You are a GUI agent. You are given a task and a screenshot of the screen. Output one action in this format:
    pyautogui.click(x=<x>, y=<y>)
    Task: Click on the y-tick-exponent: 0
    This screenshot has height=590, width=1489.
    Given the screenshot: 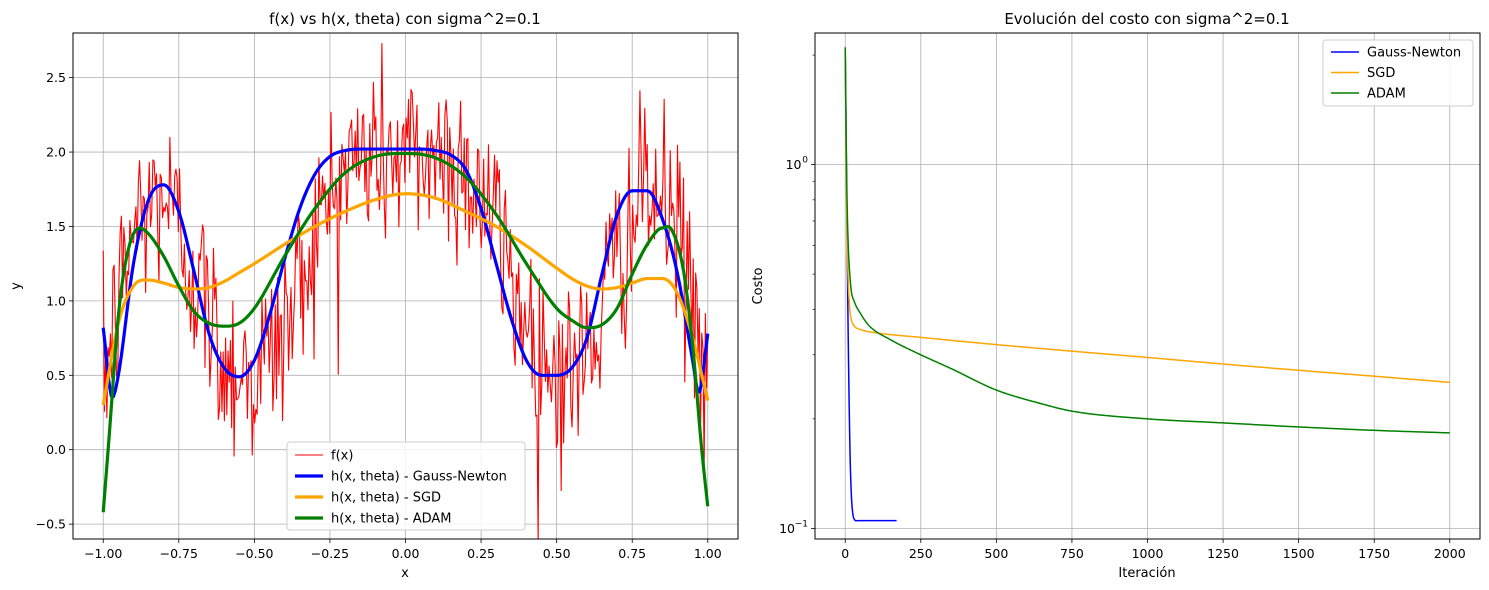 What is the action you would take?
    pyautogui.click(x=805, y=161)
    